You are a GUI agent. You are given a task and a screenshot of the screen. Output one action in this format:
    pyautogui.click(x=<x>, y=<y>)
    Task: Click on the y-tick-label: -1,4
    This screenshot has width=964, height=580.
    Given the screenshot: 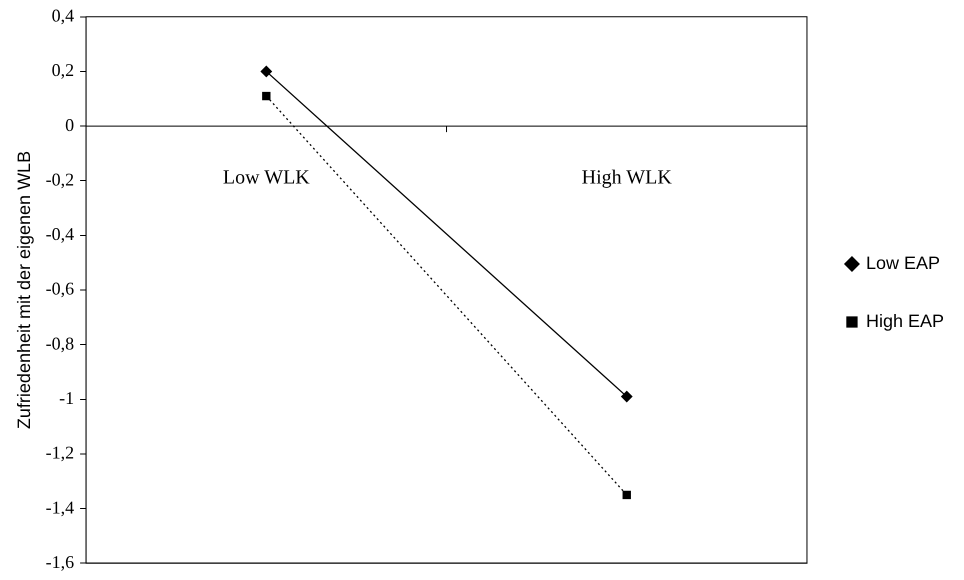 What is the action you would take?
    pyautogui.click(x=60, y=507)
    